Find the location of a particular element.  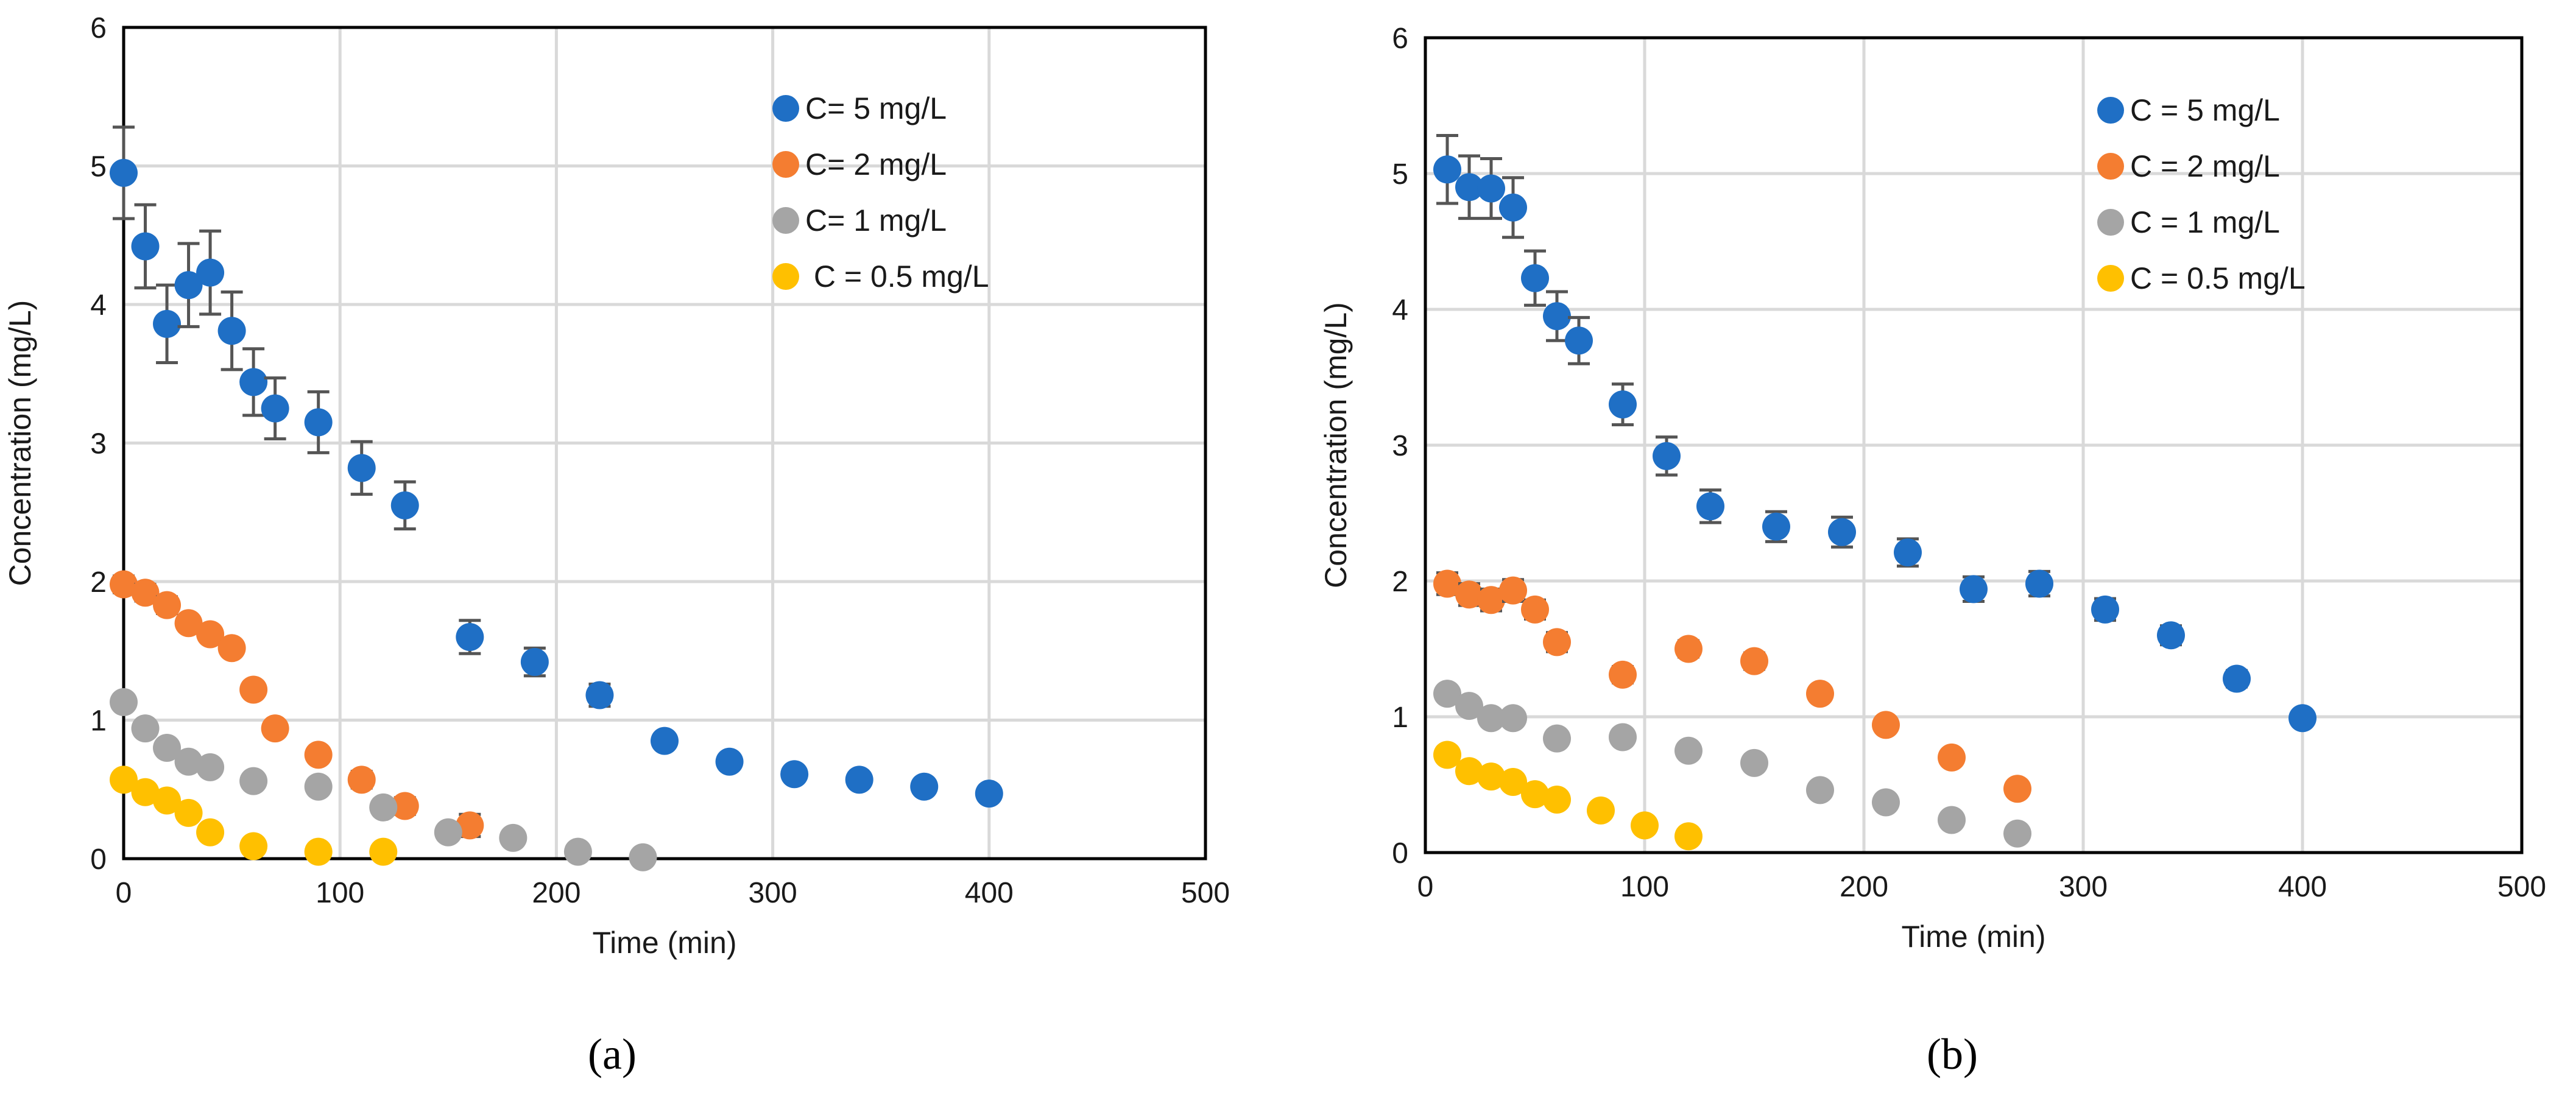

legend-entry: C = 1 mg/L is located at coordinates (2205, 222).